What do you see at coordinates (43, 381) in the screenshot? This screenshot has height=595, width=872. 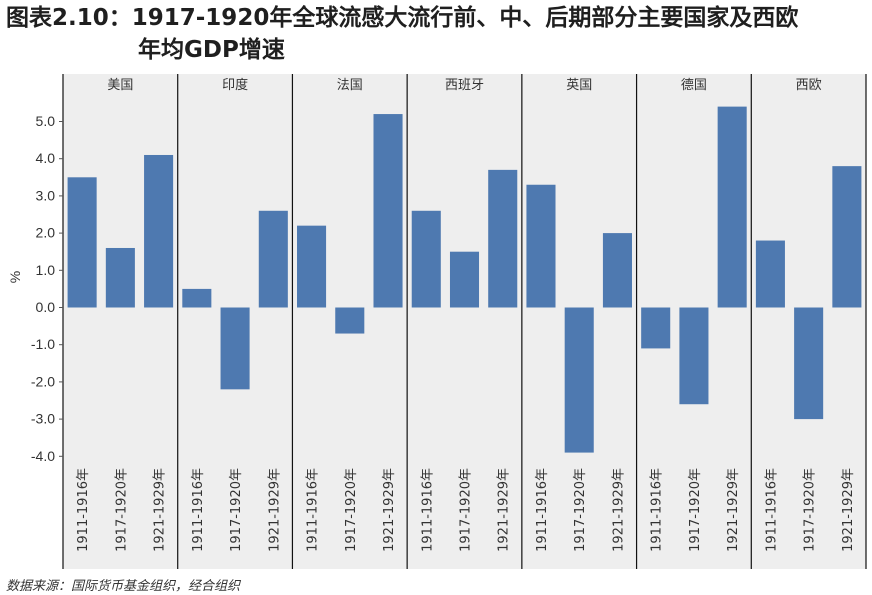 I see `y-tick-label: -2.0` at bounding box center [43, 381].